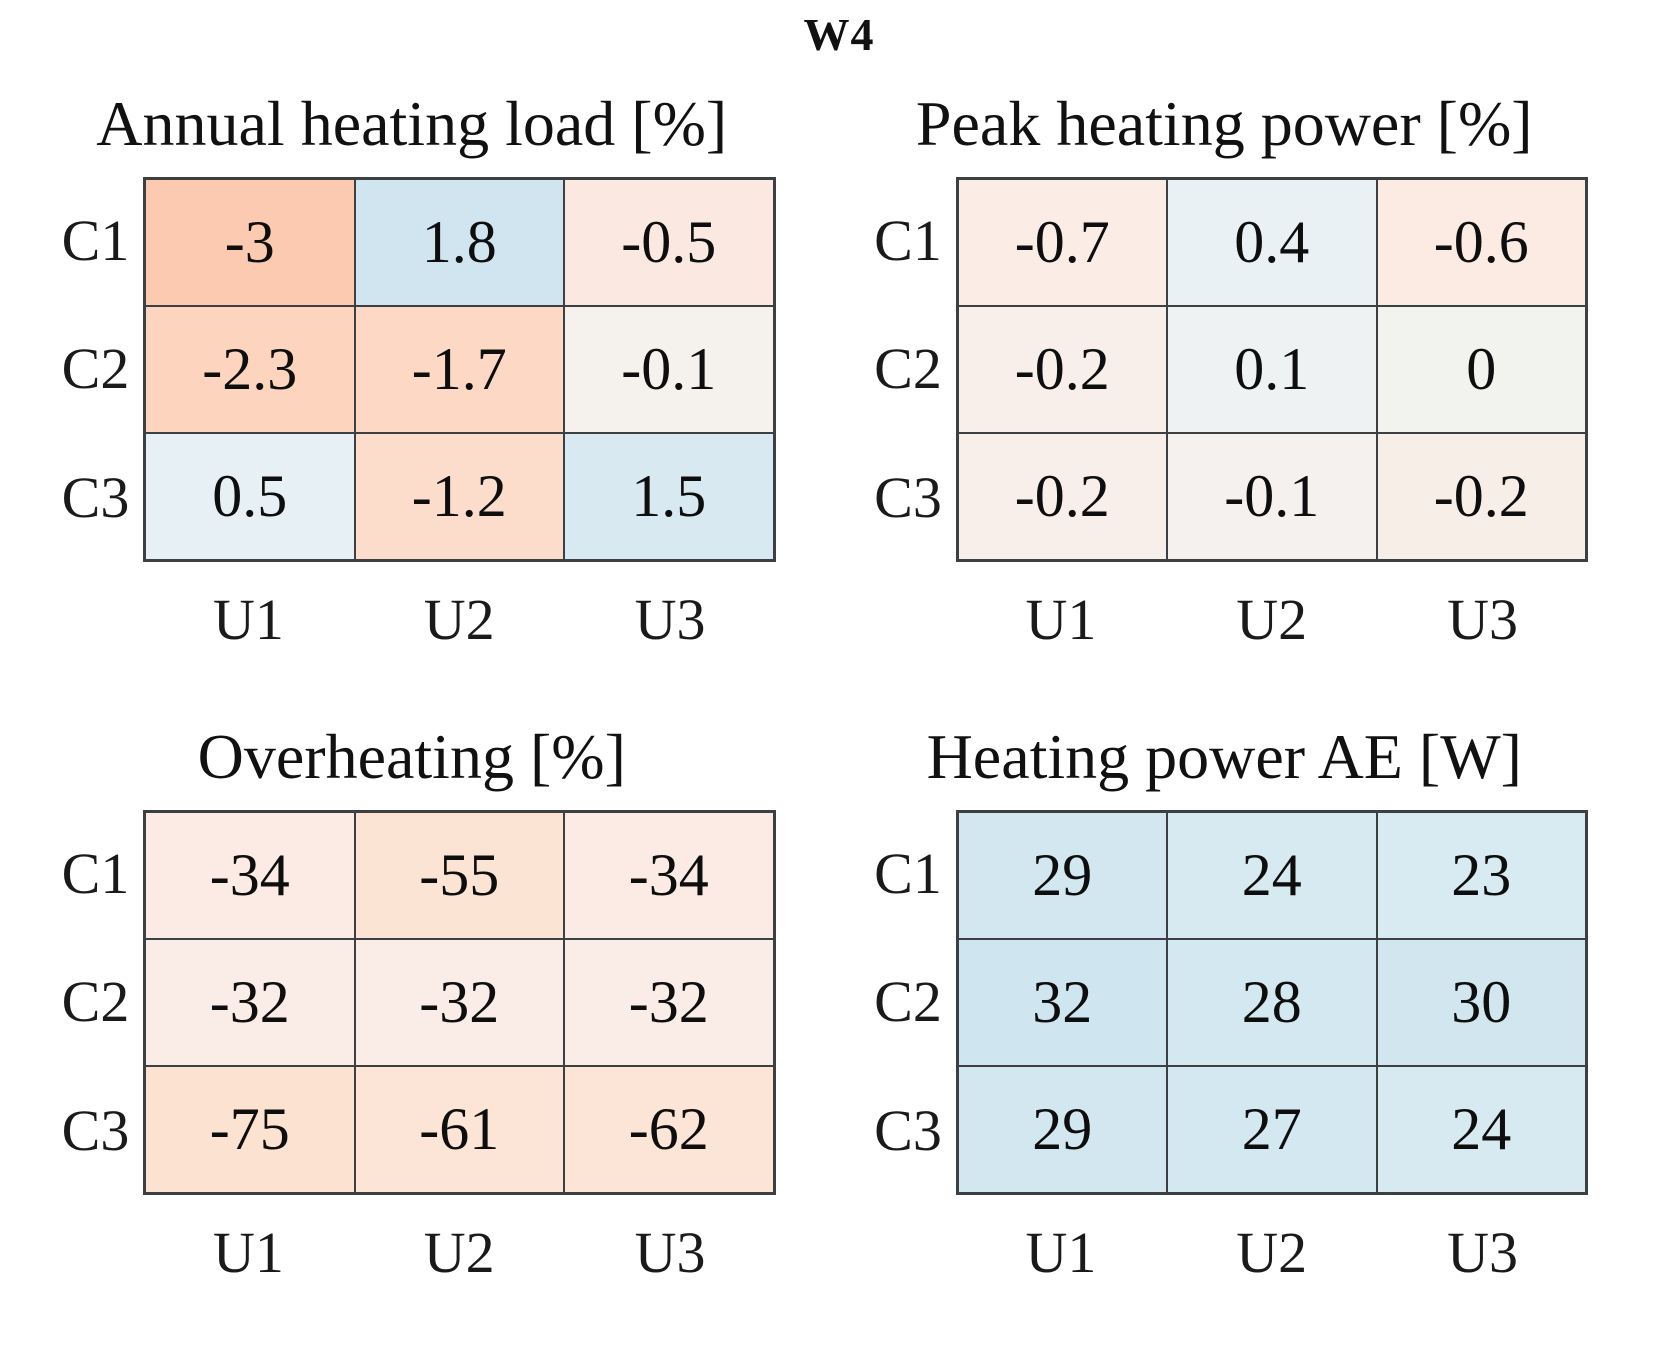  Describe the element at coordinates (1062, 242) in the screenshot. I see `heatmap-cell-c1-u1: -0.7` at that location.